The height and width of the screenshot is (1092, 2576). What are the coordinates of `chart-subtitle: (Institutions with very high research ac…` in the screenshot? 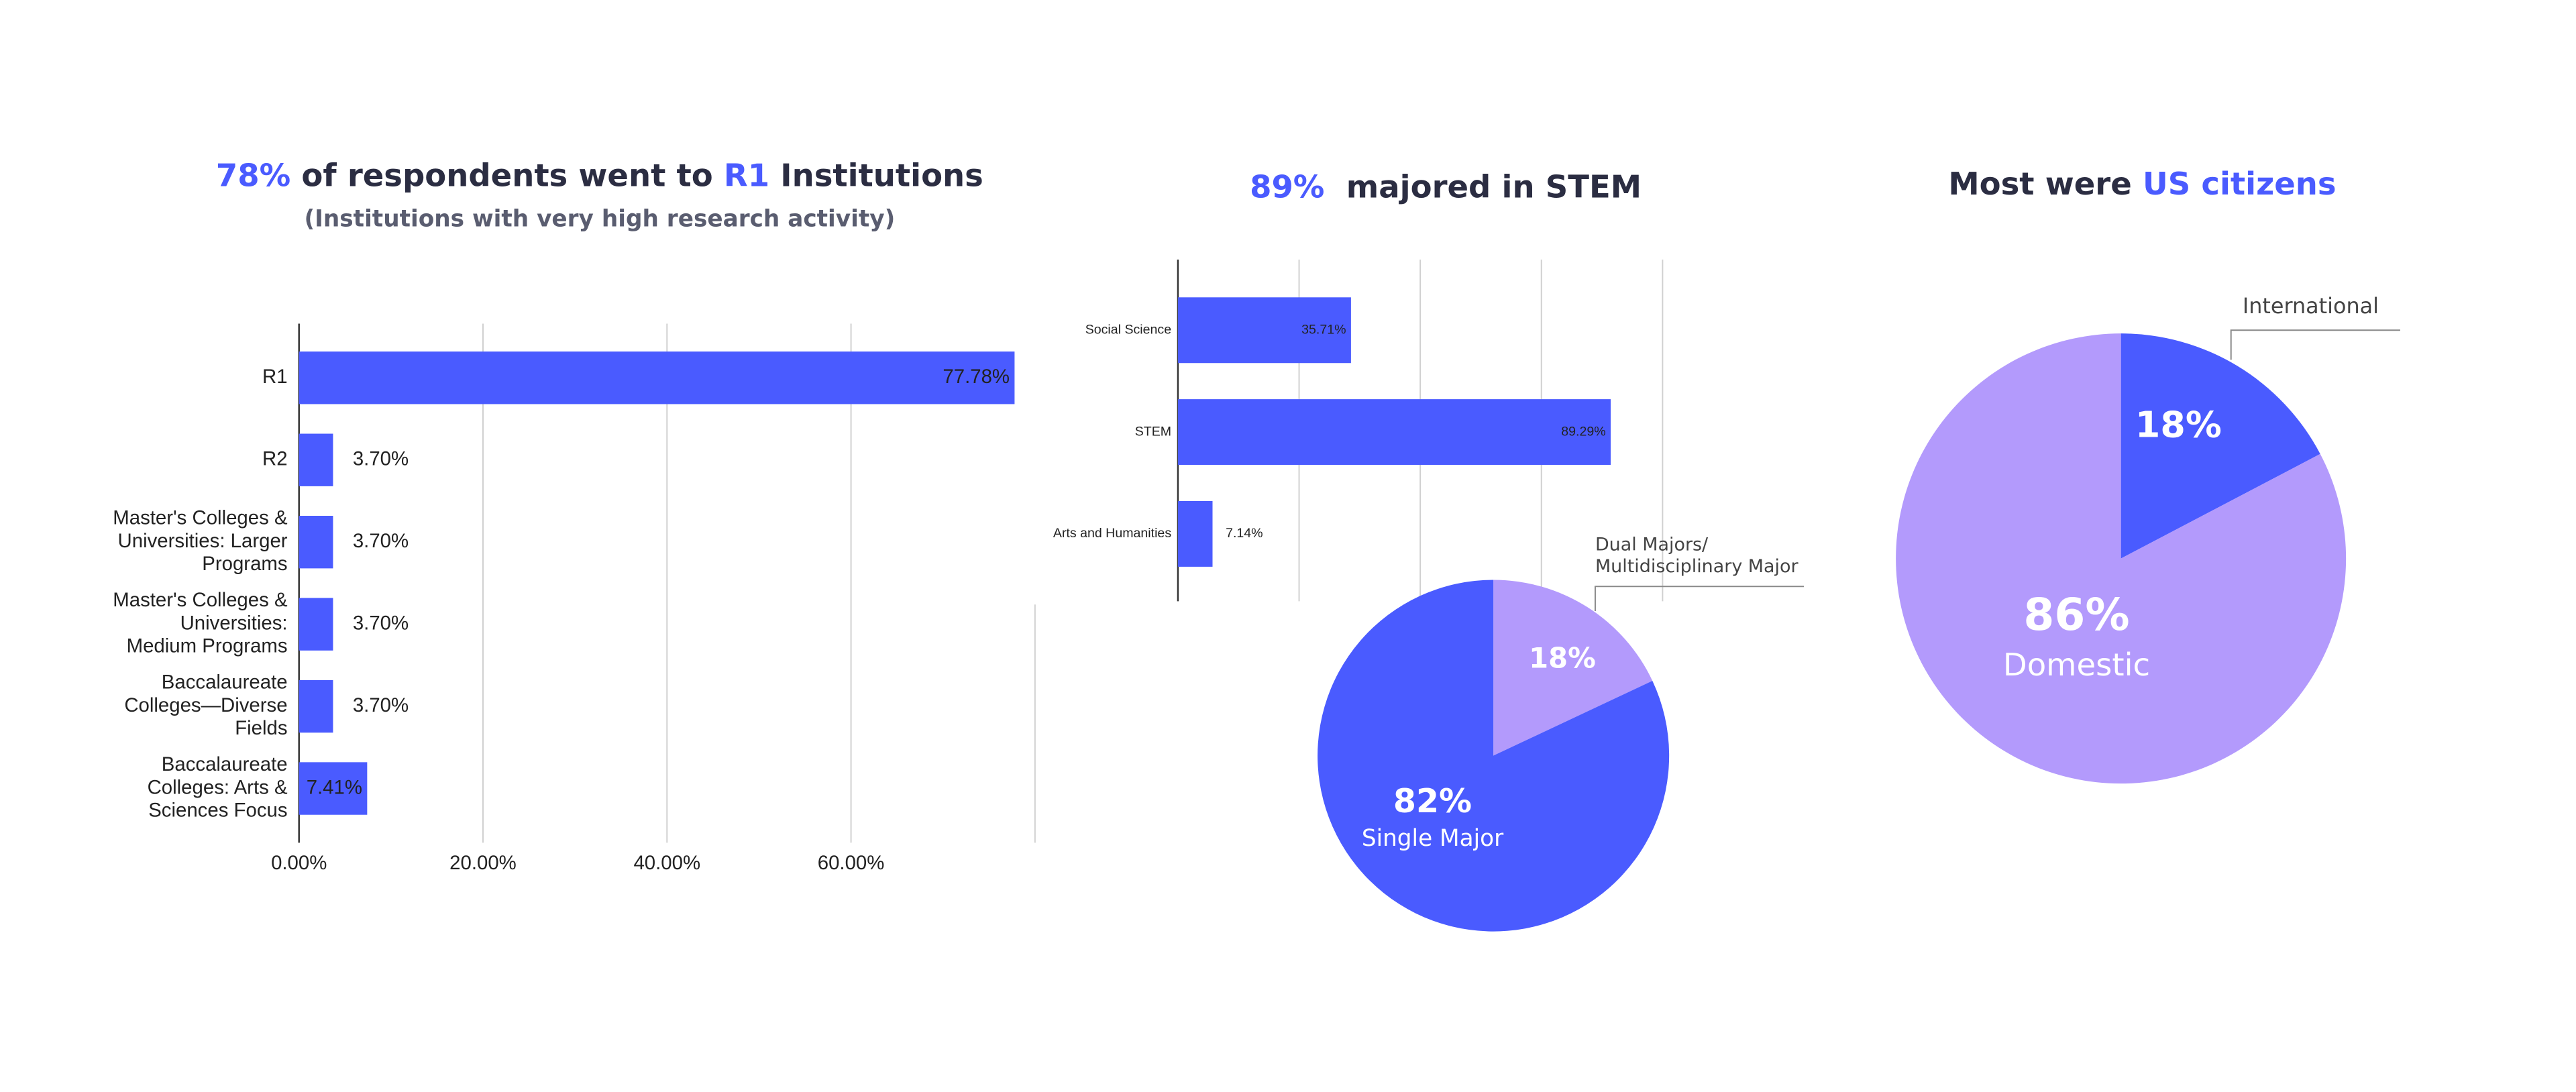 It's located at (599, 220).